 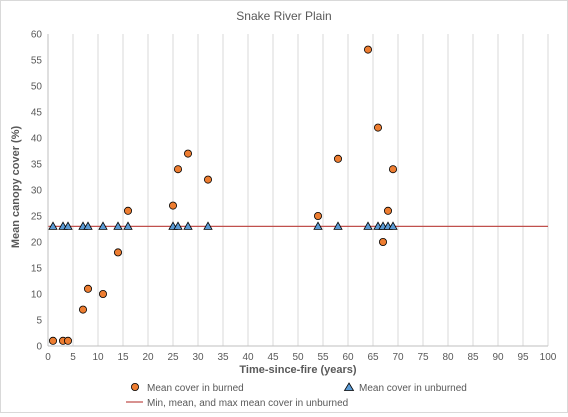 I want to click on y-tick-label: 40, so click(x=37, y=139).